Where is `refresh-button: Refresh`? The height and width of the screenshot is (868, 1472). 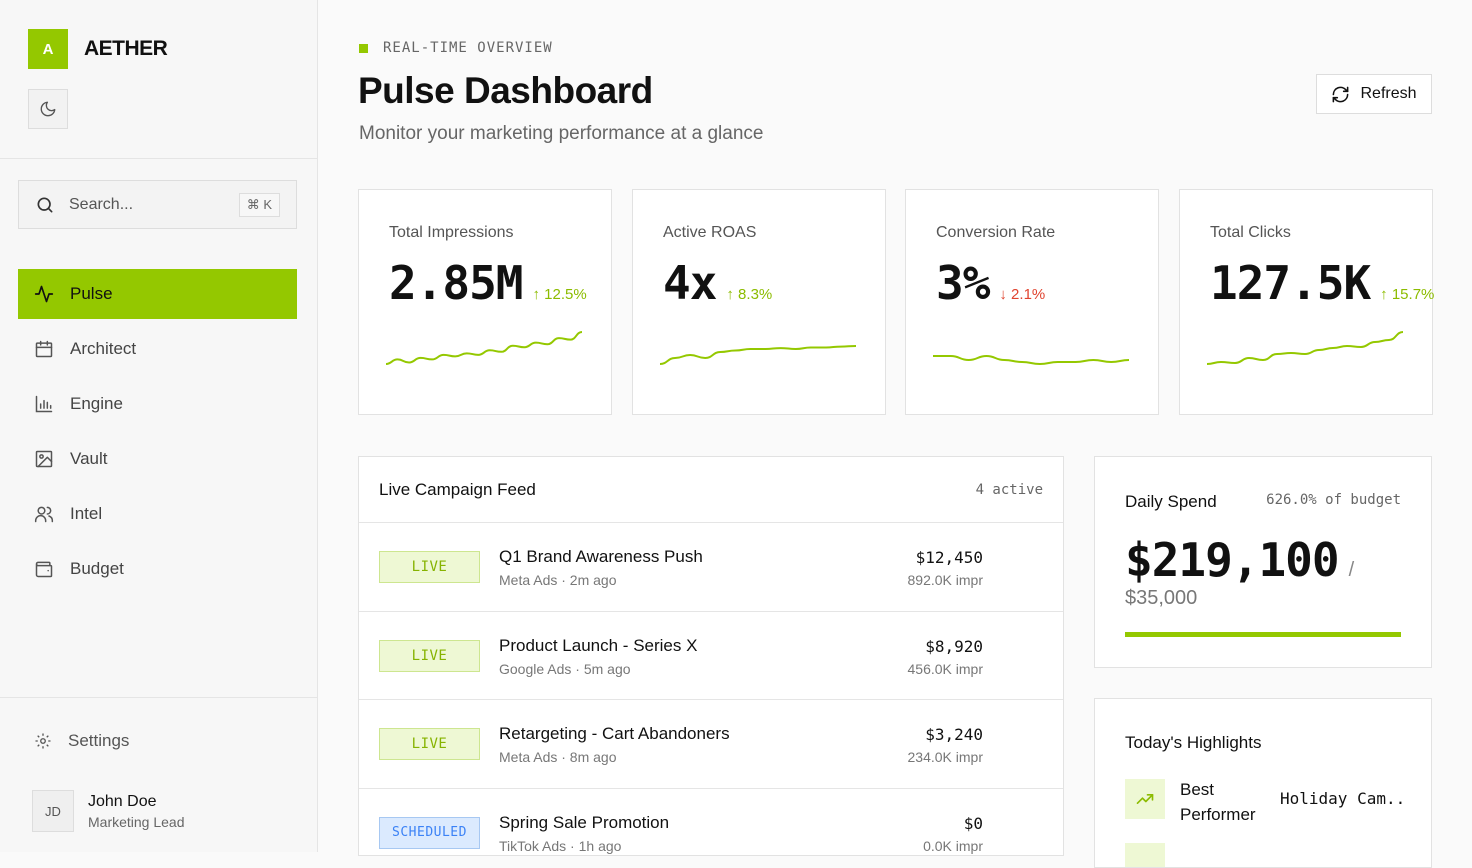
refresh-button: Refresh is located at coordinates (1374, 94).